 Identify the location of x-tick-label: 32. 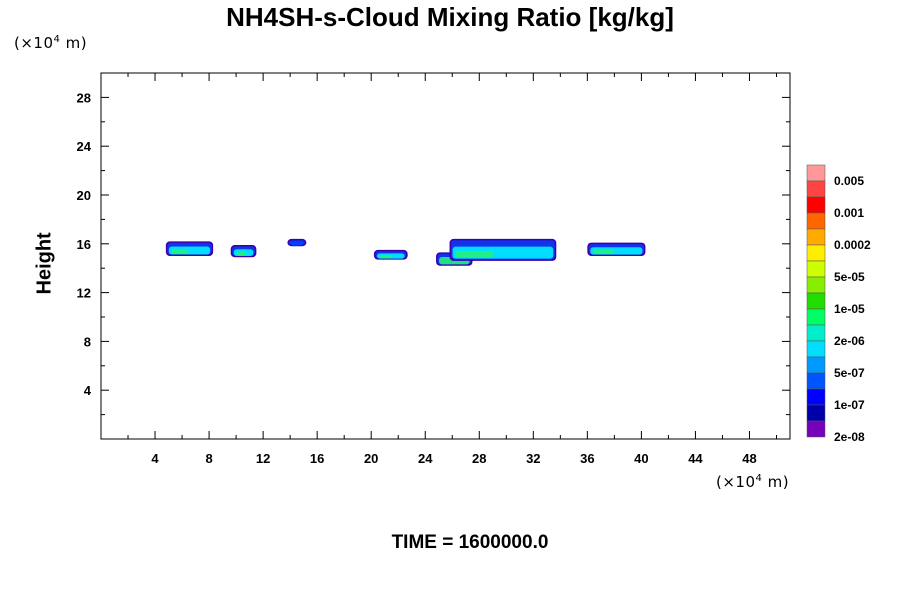
(533, 458).